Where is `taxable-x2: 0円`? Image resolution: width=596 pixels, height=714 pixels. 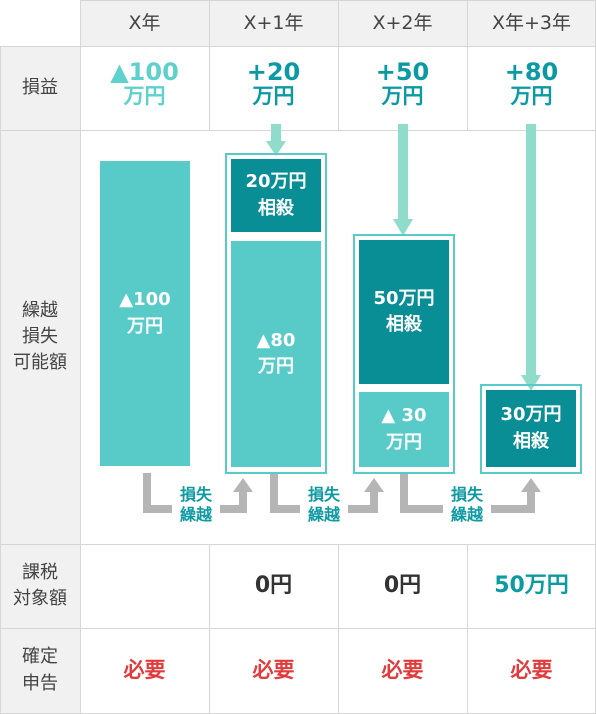
taxable-x2: 0円 is located at coordinates (402, 585).